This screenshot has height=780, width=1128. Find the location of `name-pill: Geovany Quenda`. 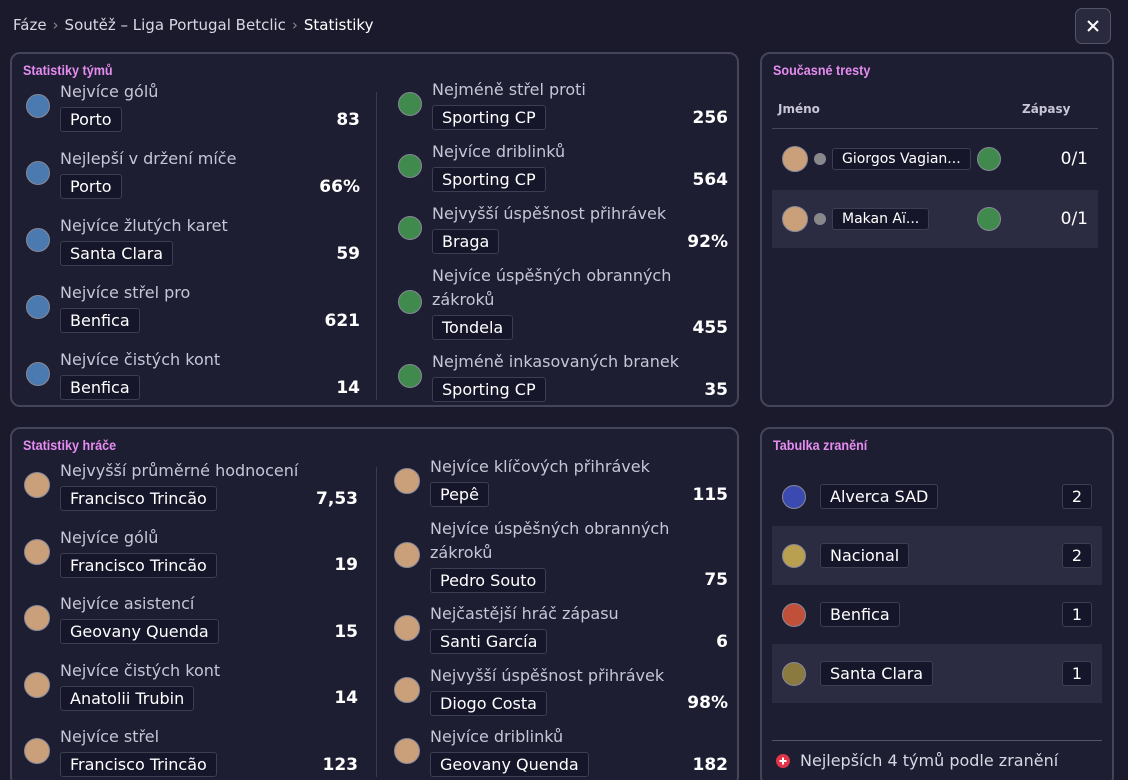

name-pill: Geovany Quenda is located at coordinates (509, 764).